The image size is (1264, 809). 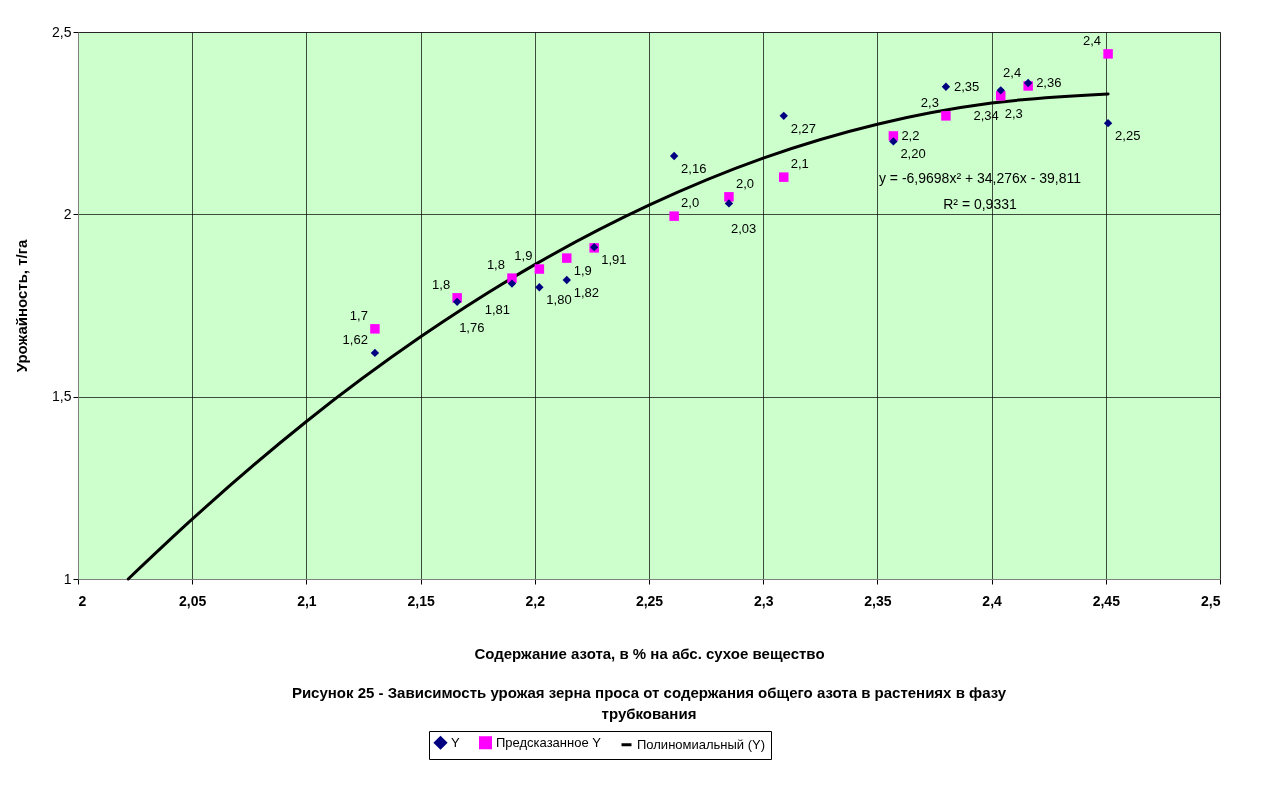 What do you see at coordinates (649, 600) in the screenshot?
I see `x-tick-label: 2,25` at bounding box center [649, 600].